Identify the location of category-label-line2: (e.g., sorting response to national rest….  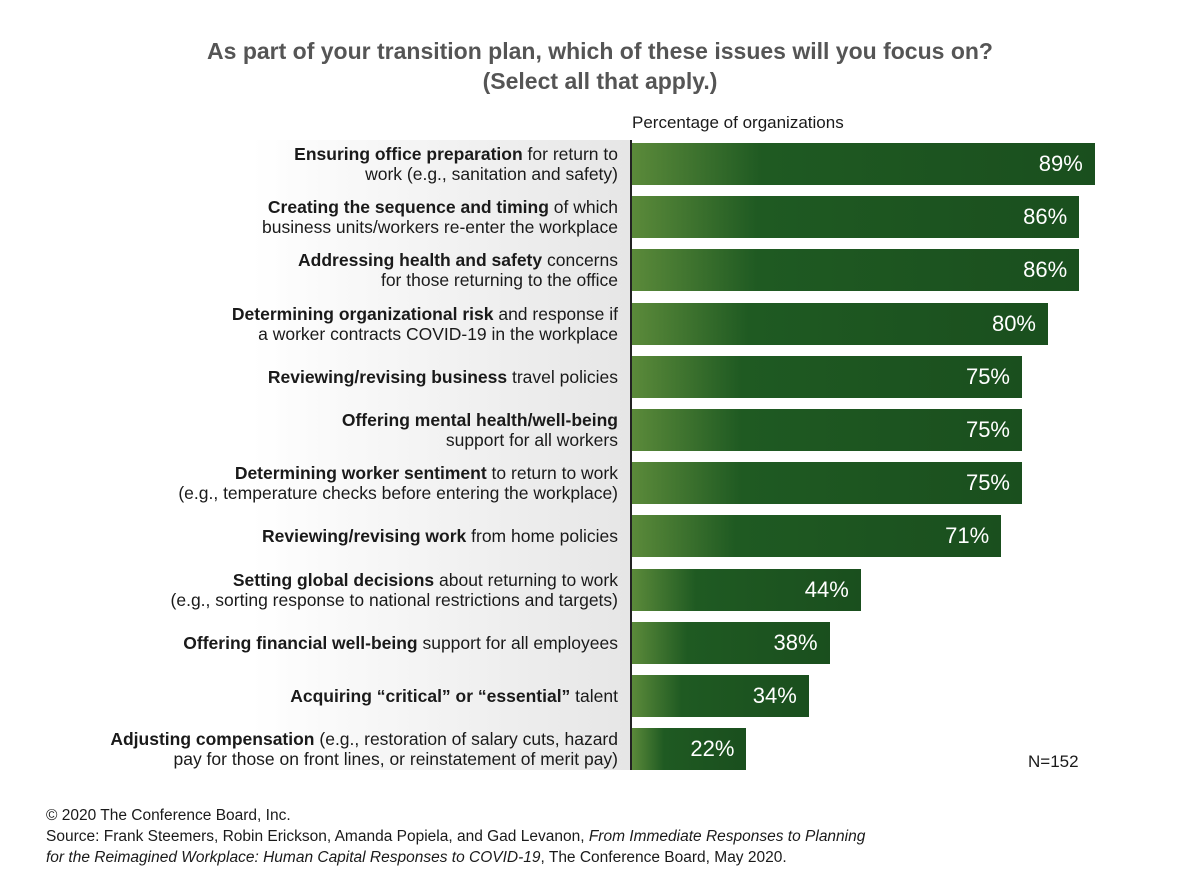
(394, 599).